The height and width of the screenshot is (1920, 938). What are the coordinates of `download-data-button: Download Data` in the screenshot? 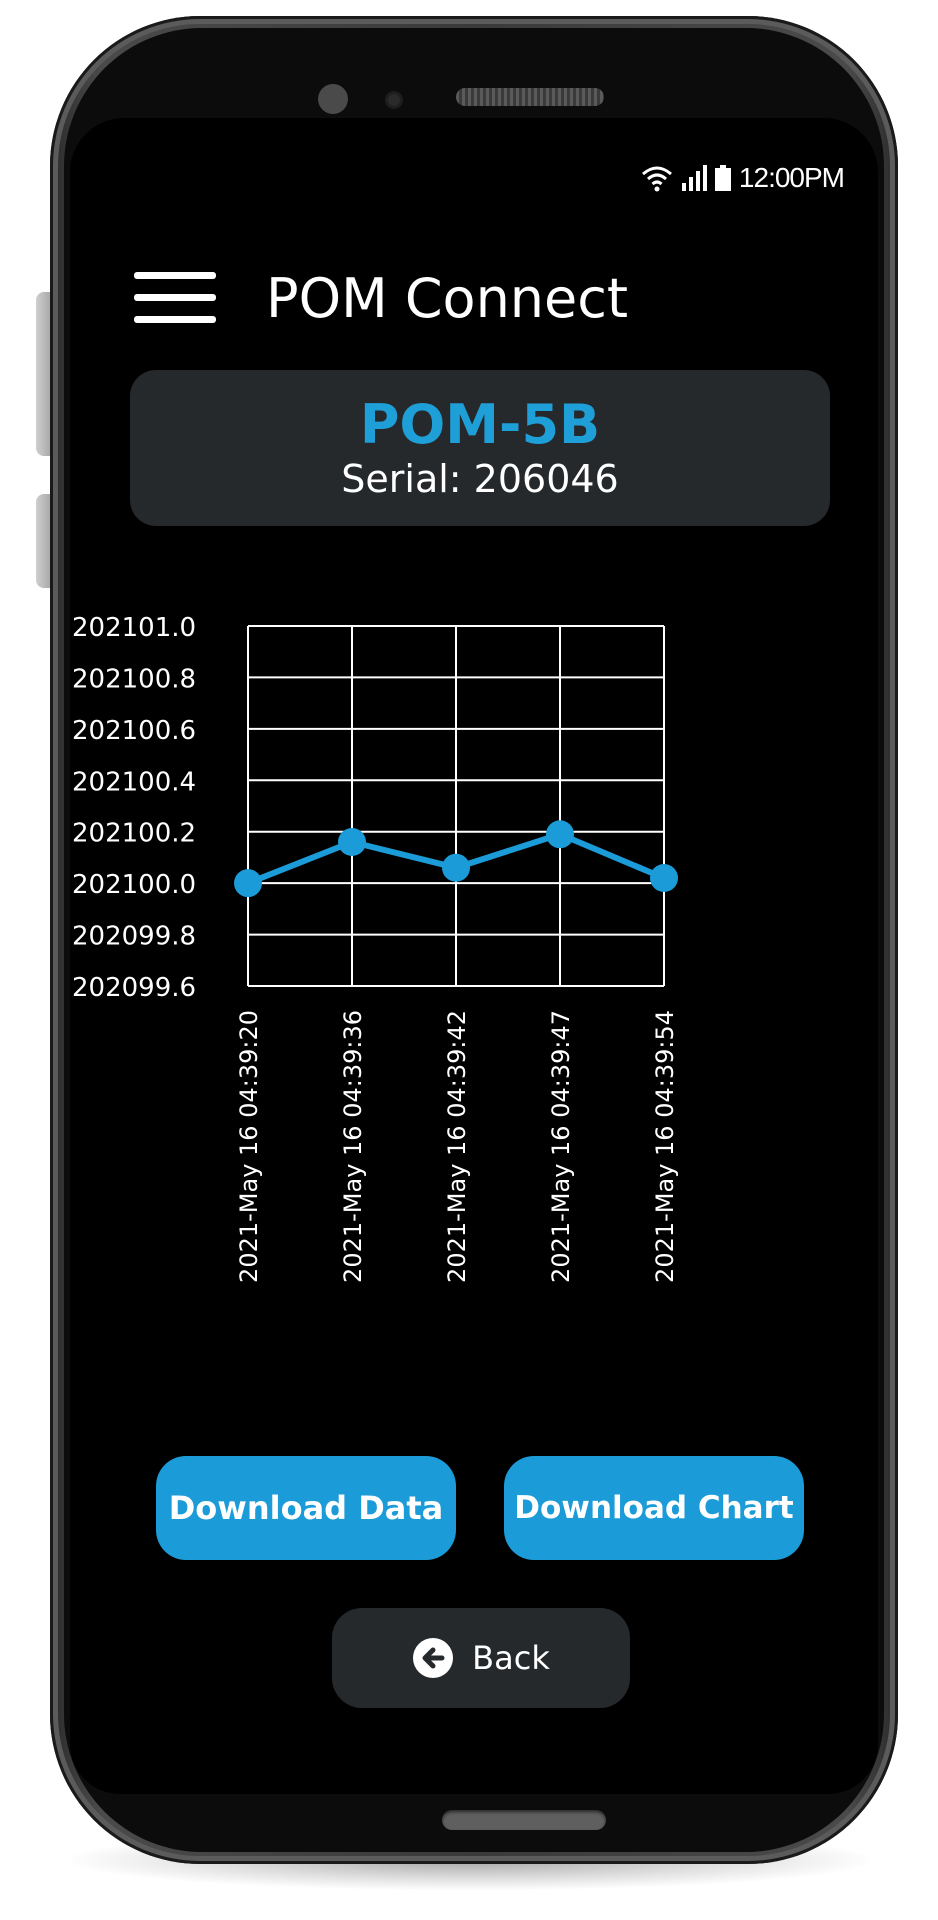 It's located at (306, 1508).